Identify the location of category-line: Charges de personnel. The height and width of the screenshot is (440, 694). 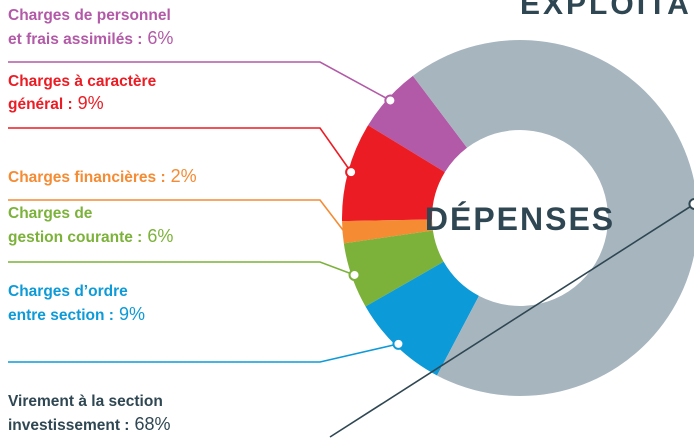
(89, 15).